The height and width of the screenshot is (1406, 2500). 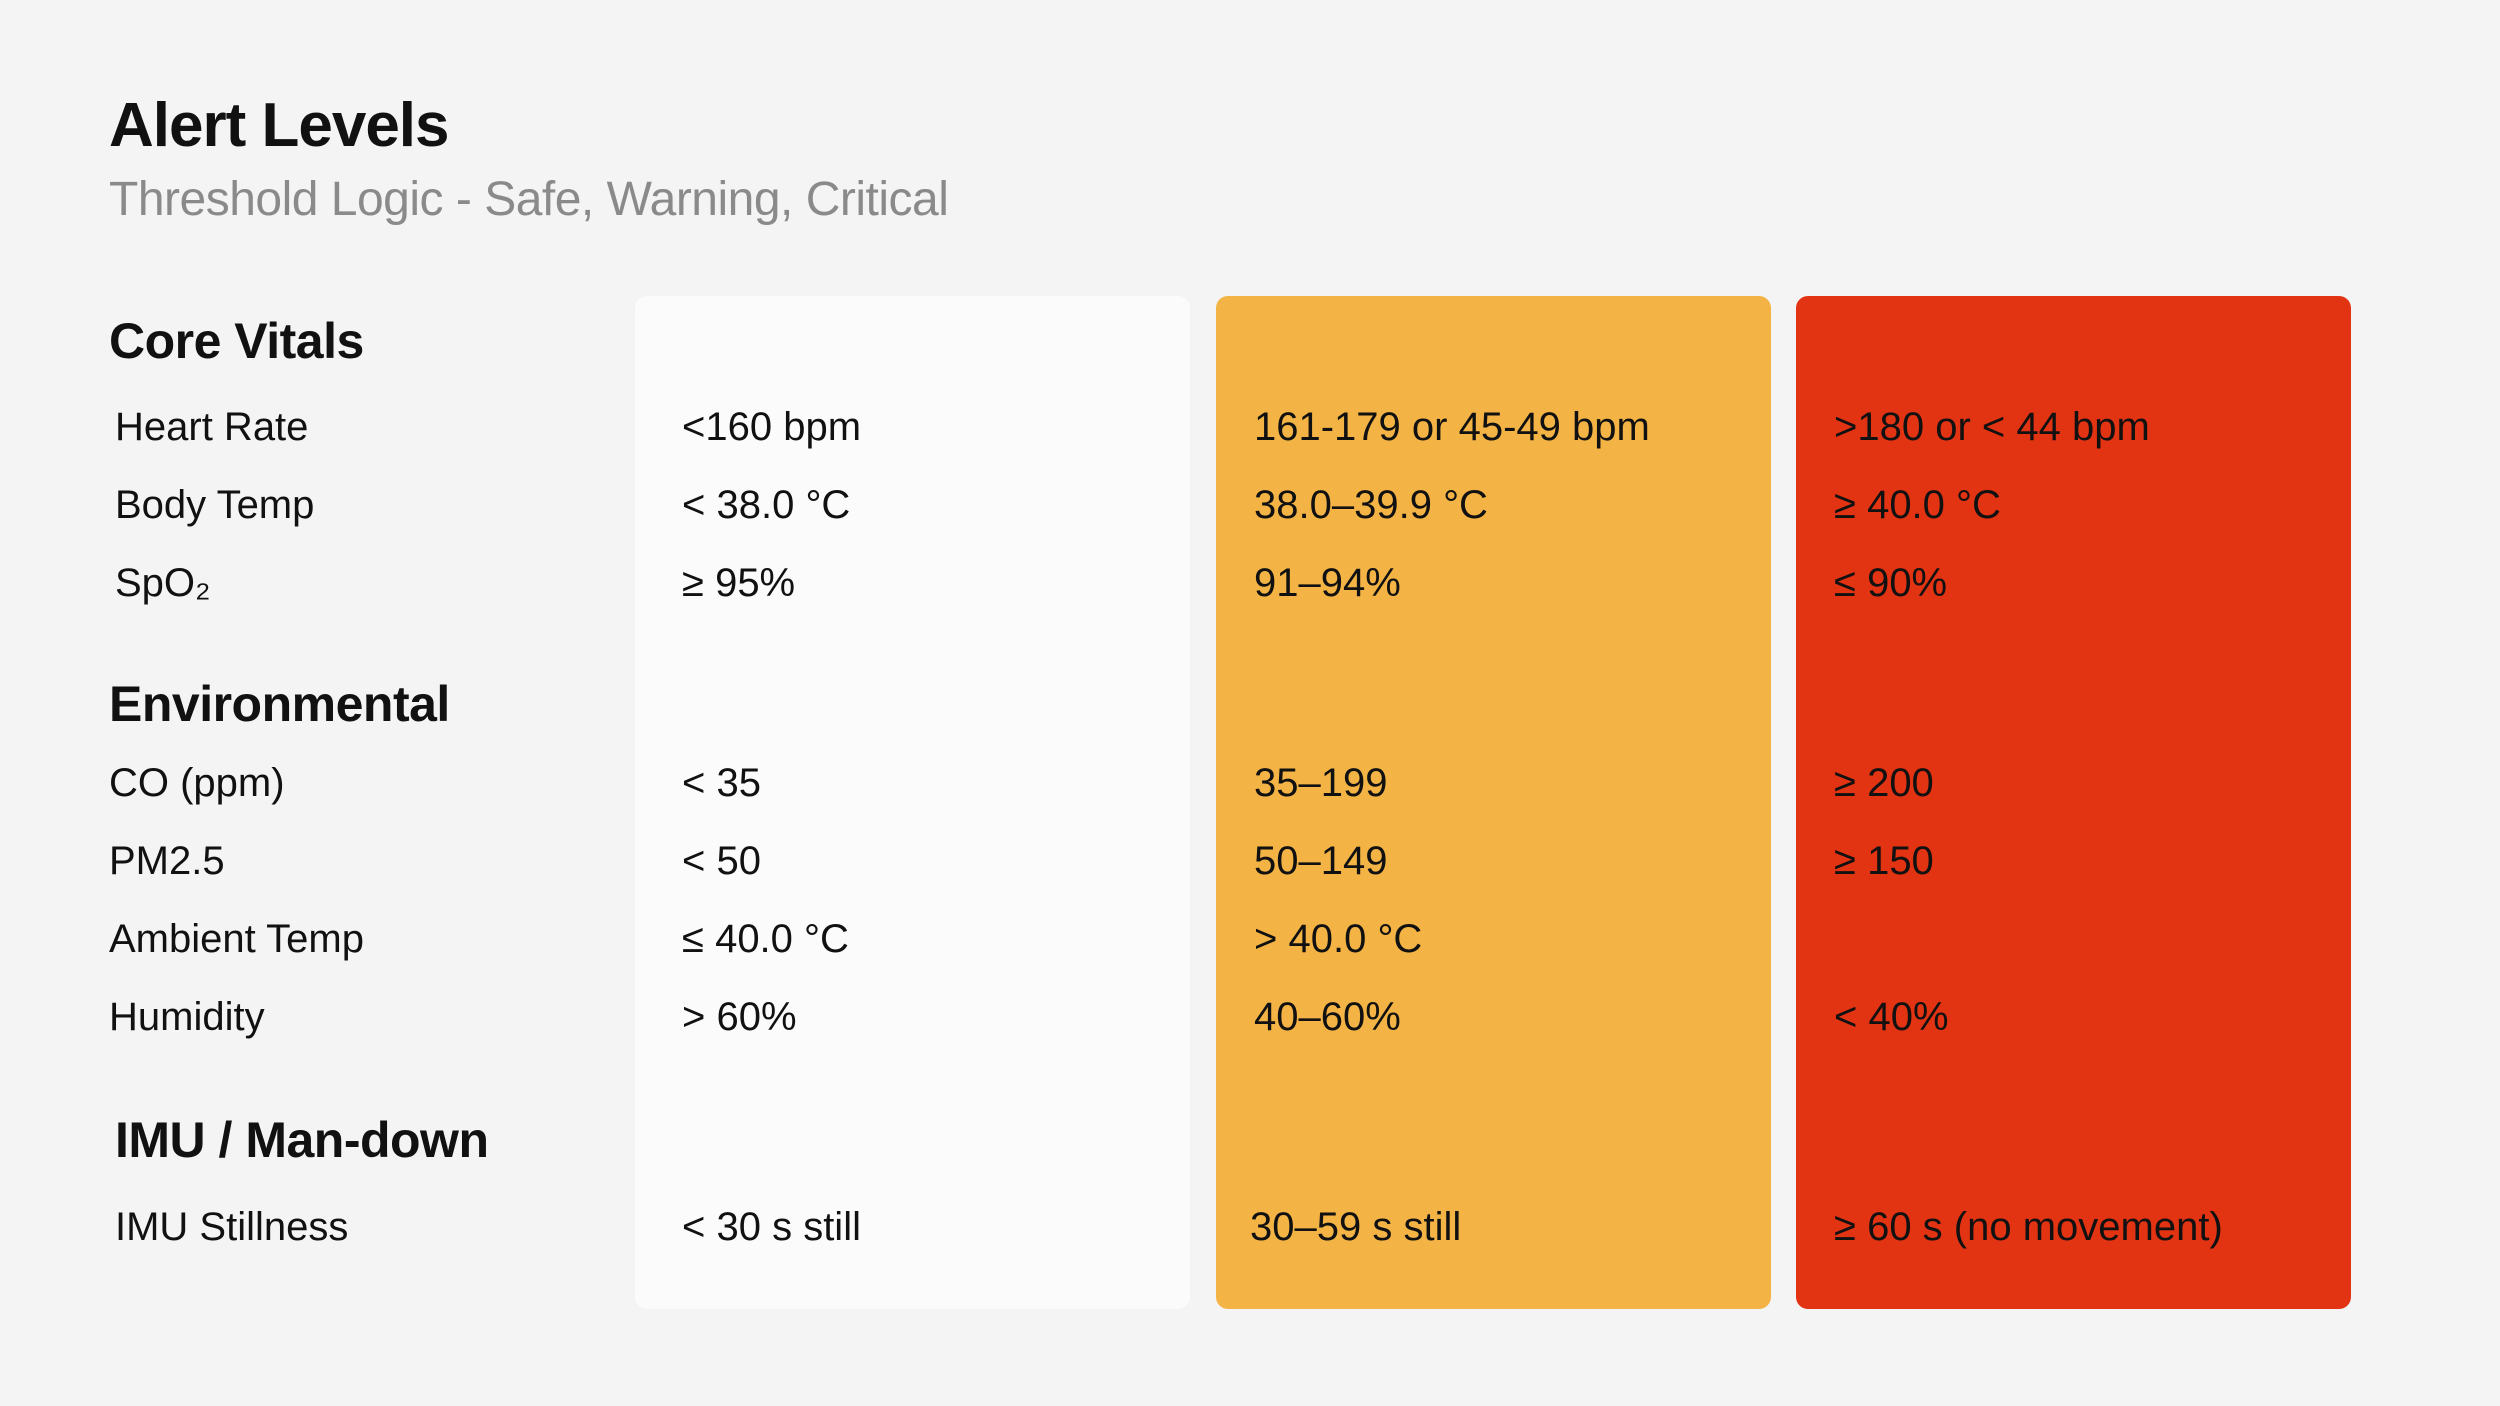 What do you see at coordinates (197, 783) in the screenshot?
I see `row-label-co: CO (ppm)` at bounding box center [197, 783].